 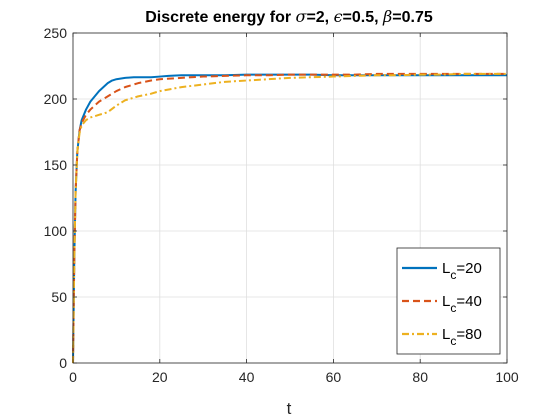 What do you see at coordinates (247, 377) in the screenshot?
I see `x-tick-label: 40` at bounding box center [247, 377].